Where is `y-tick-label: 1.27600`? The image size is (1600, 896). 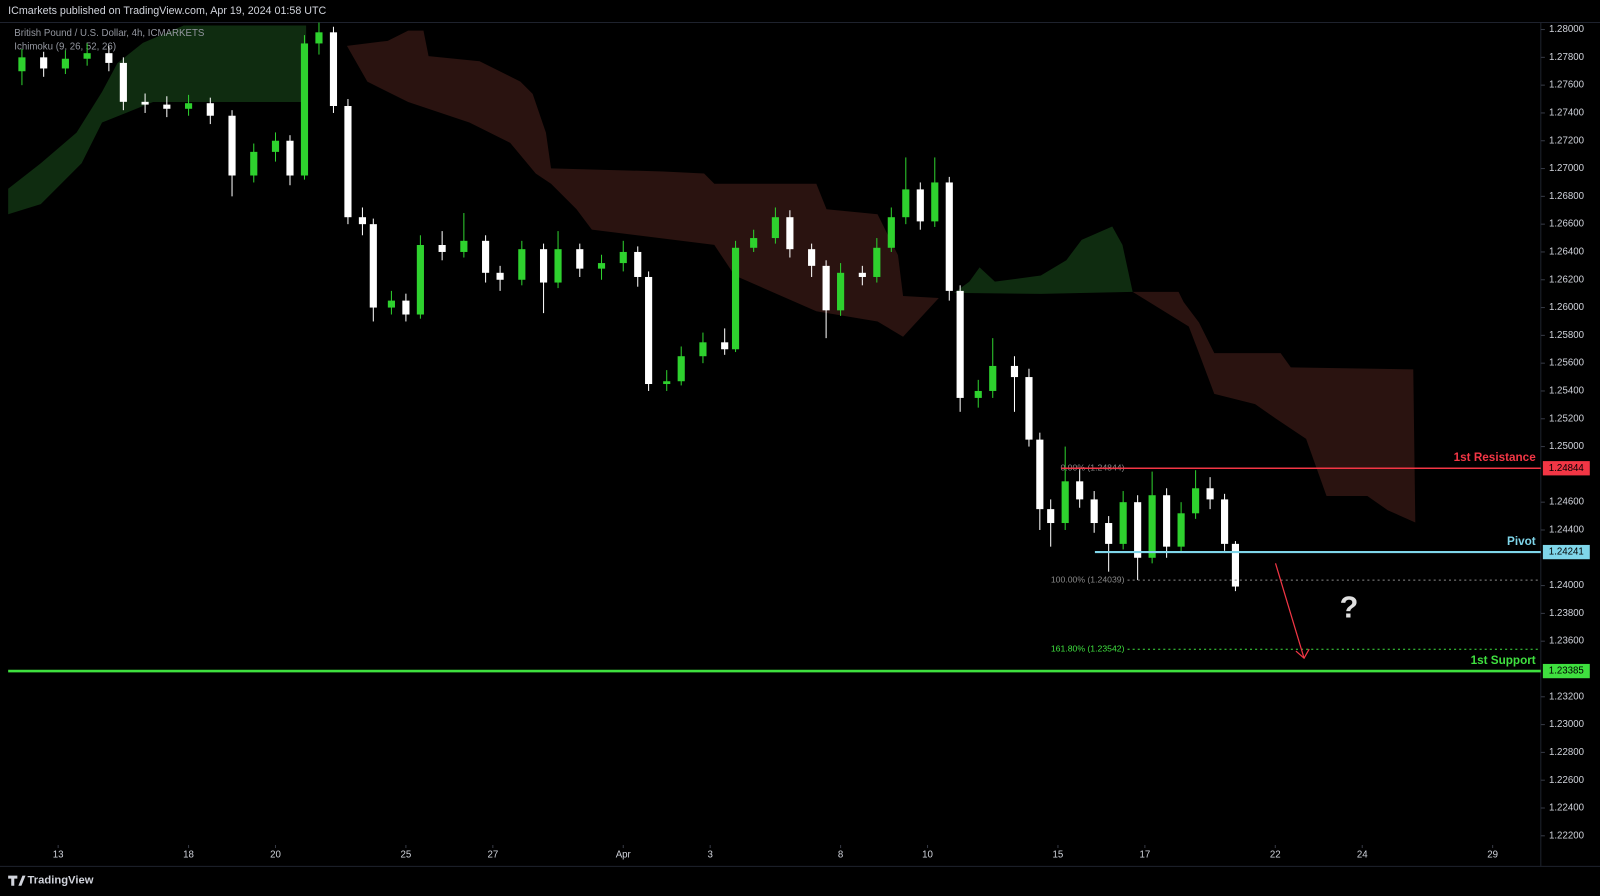 y-tick-label: 1.27600 is located at coordinates (1567, 85).